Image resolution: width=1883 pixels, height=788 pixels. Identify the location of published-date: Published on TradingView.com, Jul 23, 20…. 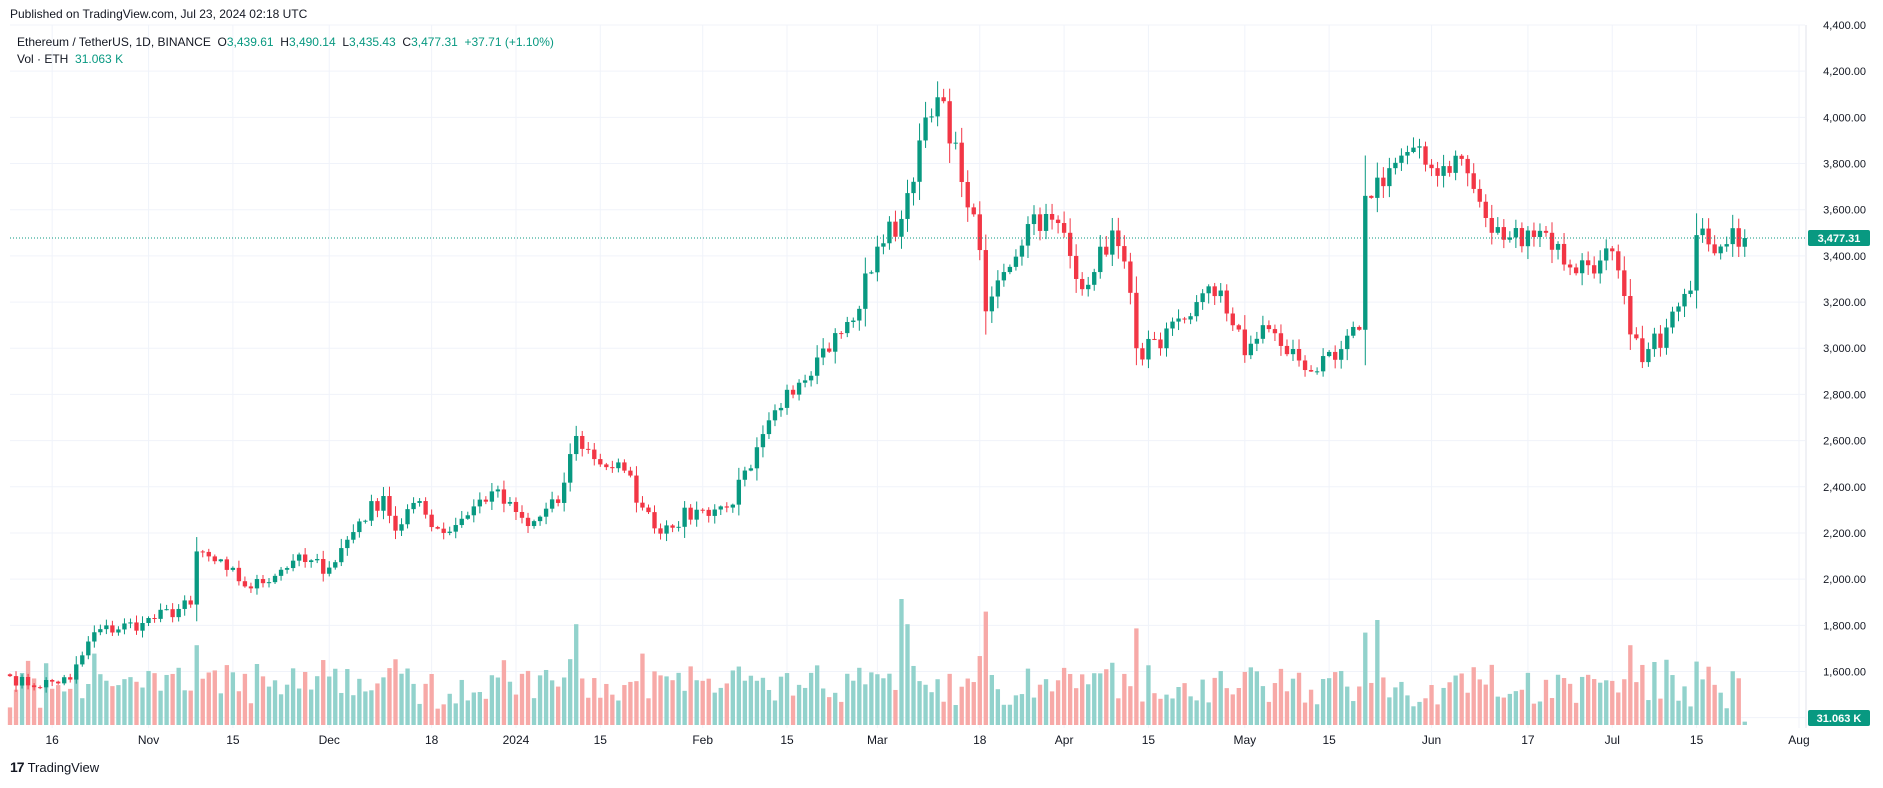
(159, 14).